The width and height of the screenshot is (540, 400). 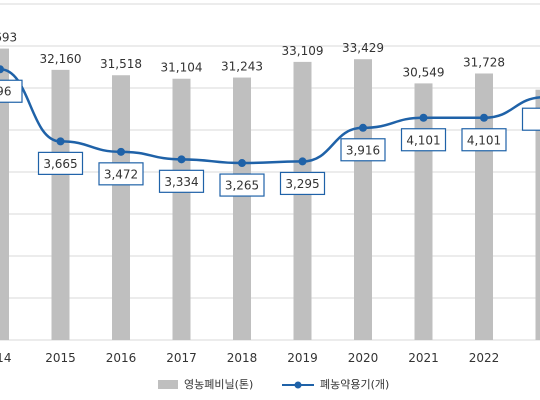 I want to click on line-value-label: 996, so click(x=11, y=91).